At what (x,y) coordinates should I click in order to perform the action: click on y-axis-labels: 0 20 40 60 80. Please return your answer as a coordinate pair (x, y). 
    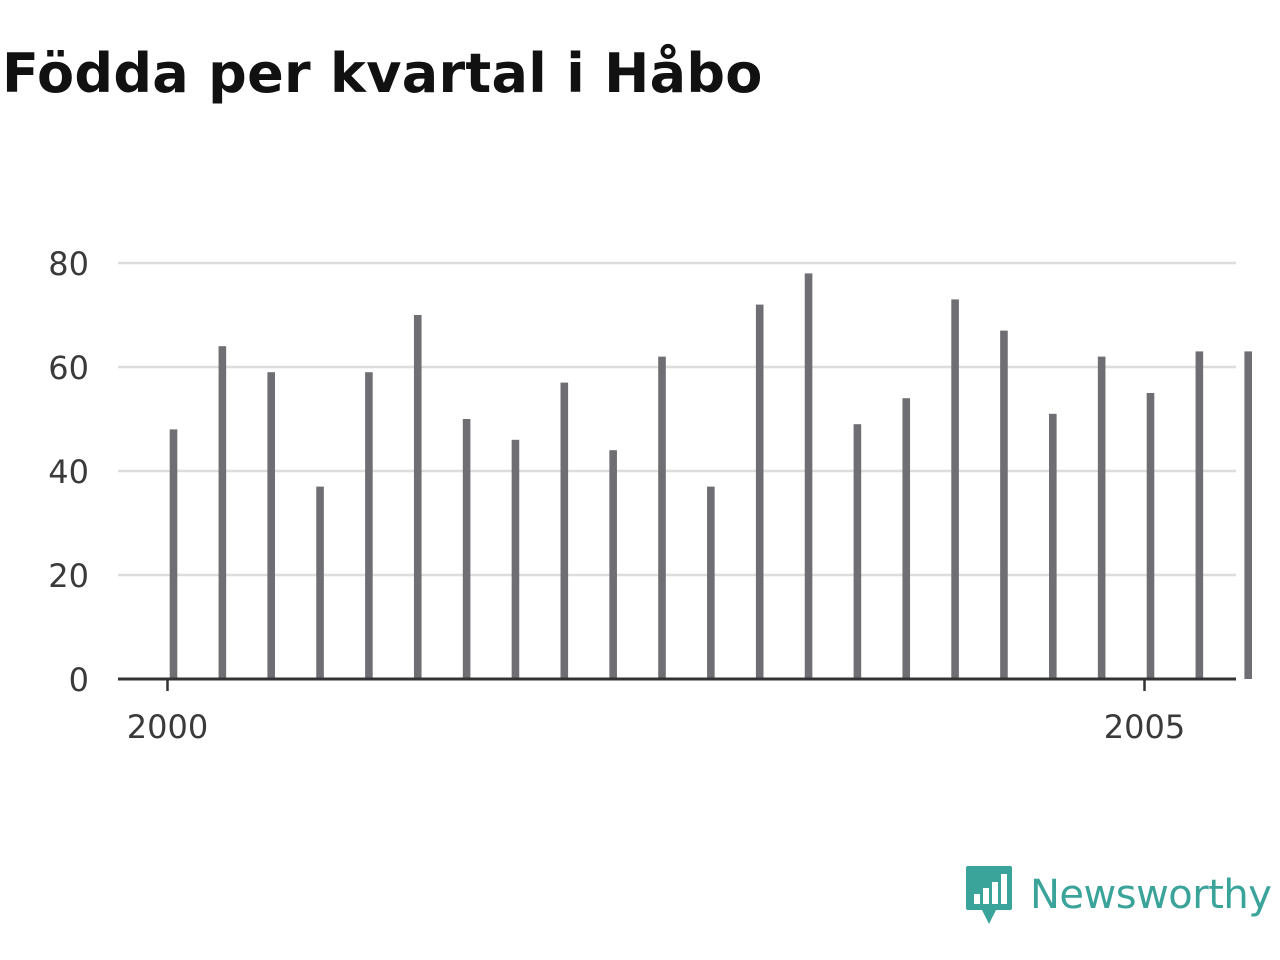
    Looking at the image, I should click on (68, 472).